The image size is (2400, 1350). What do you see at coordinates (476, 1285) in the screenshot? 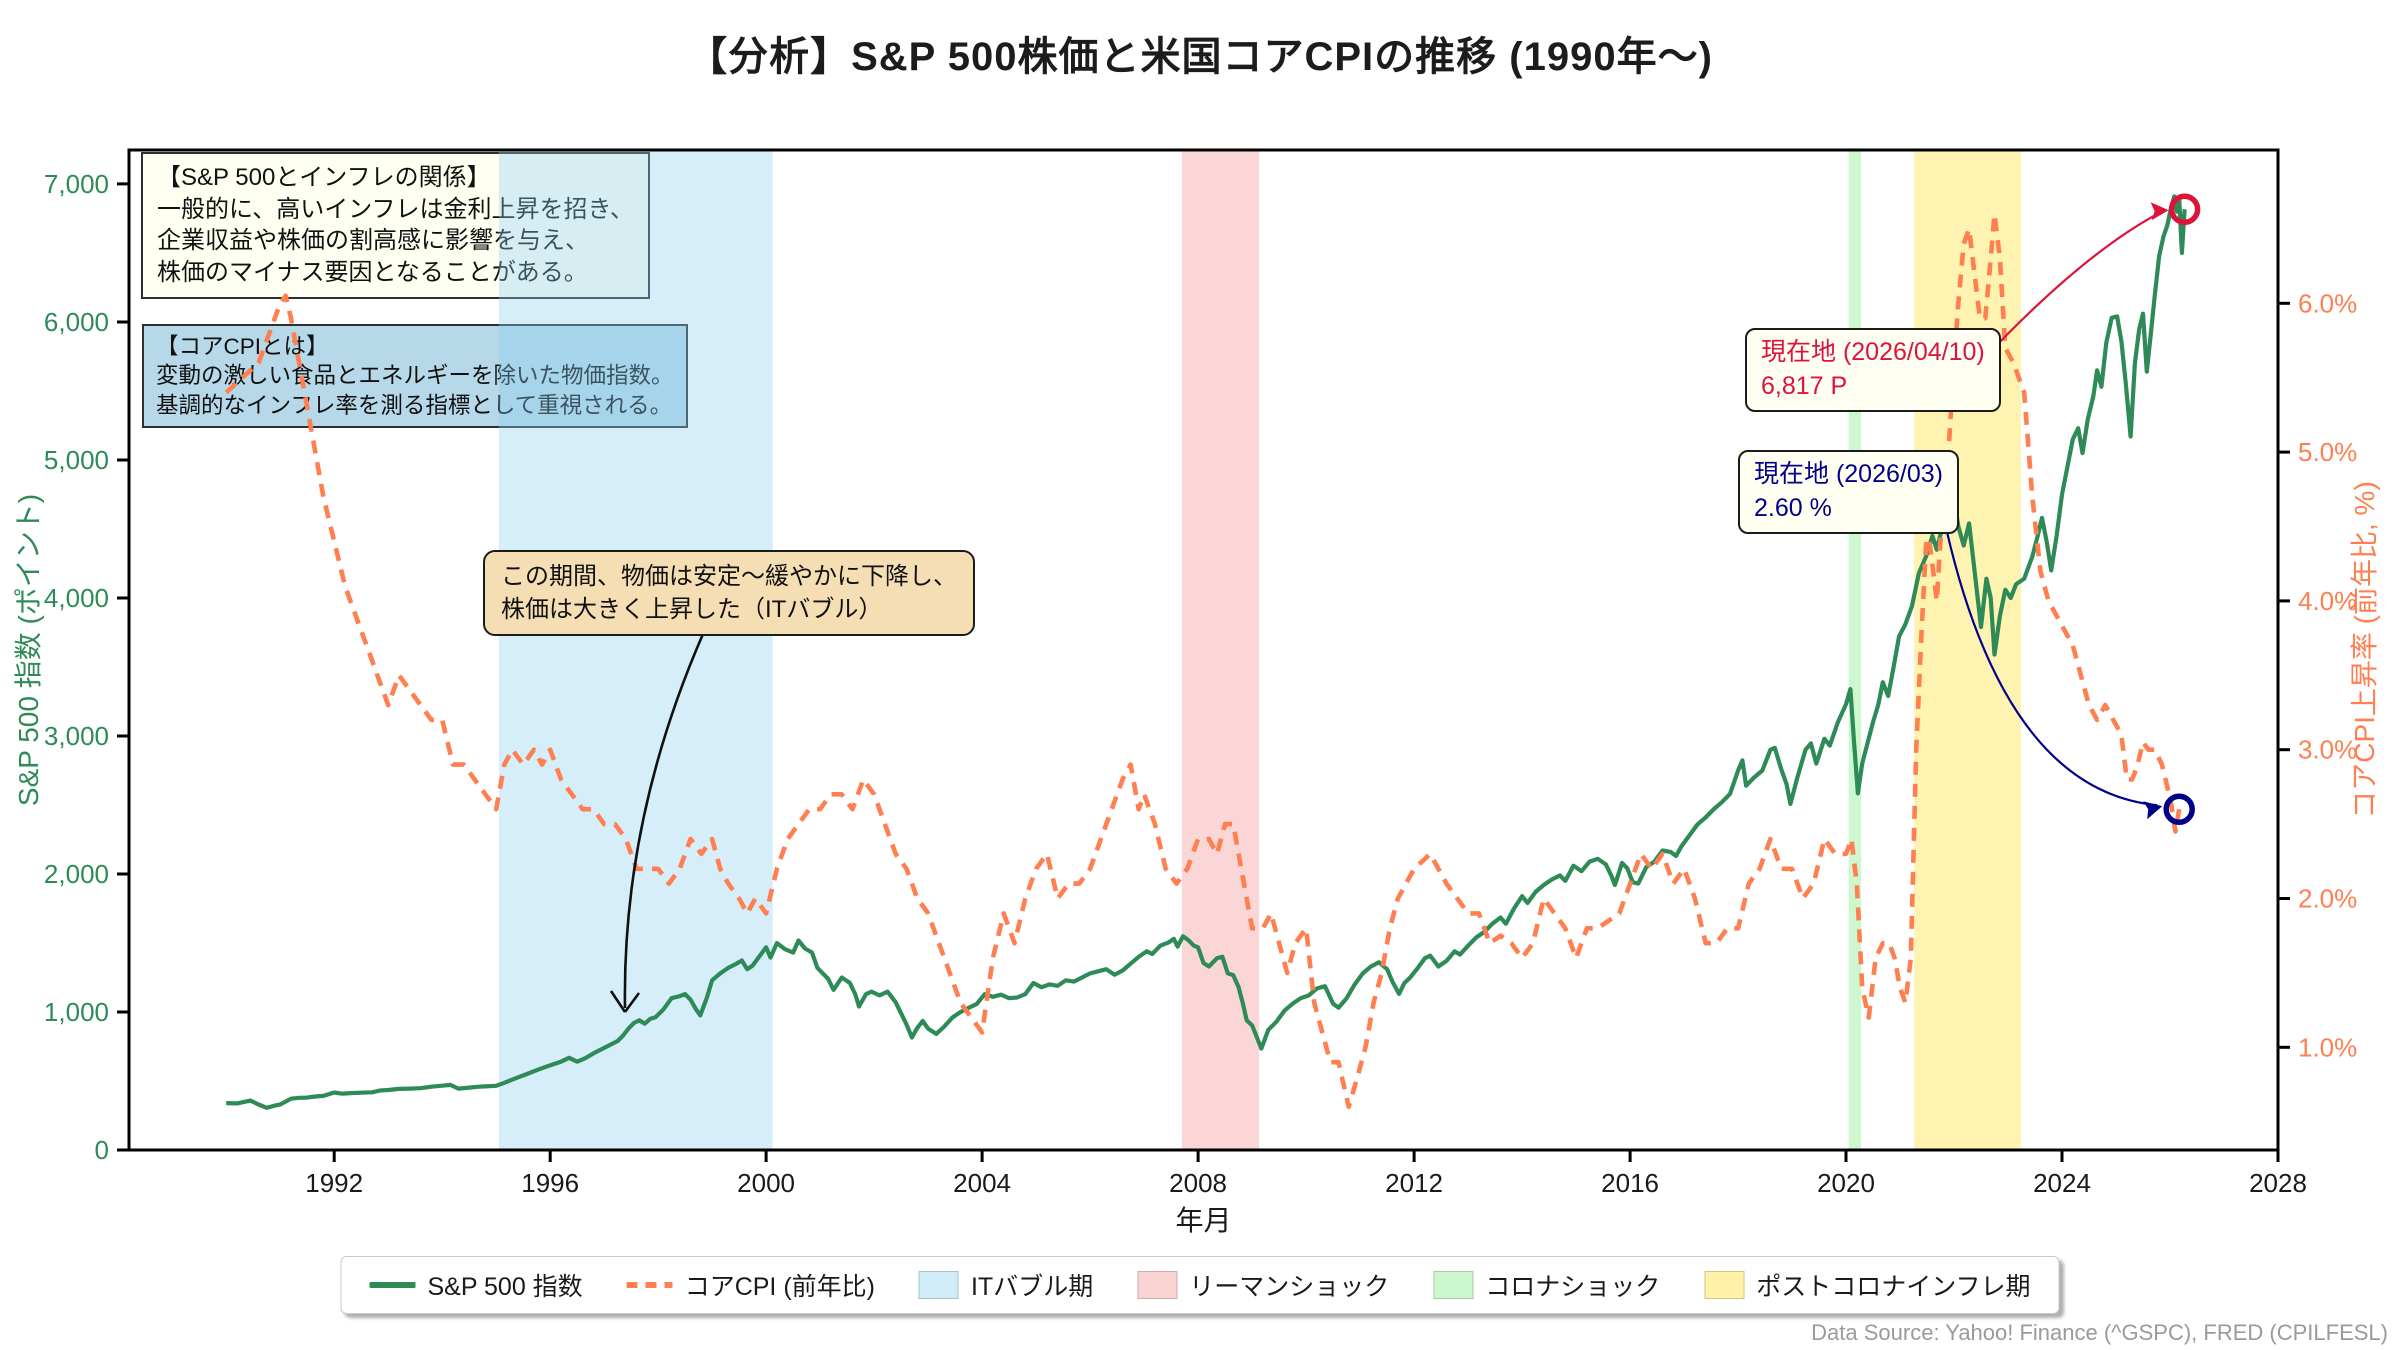
I see `legend-item-sp500: S&P 500 指数` at bounding box center [476, 1285].